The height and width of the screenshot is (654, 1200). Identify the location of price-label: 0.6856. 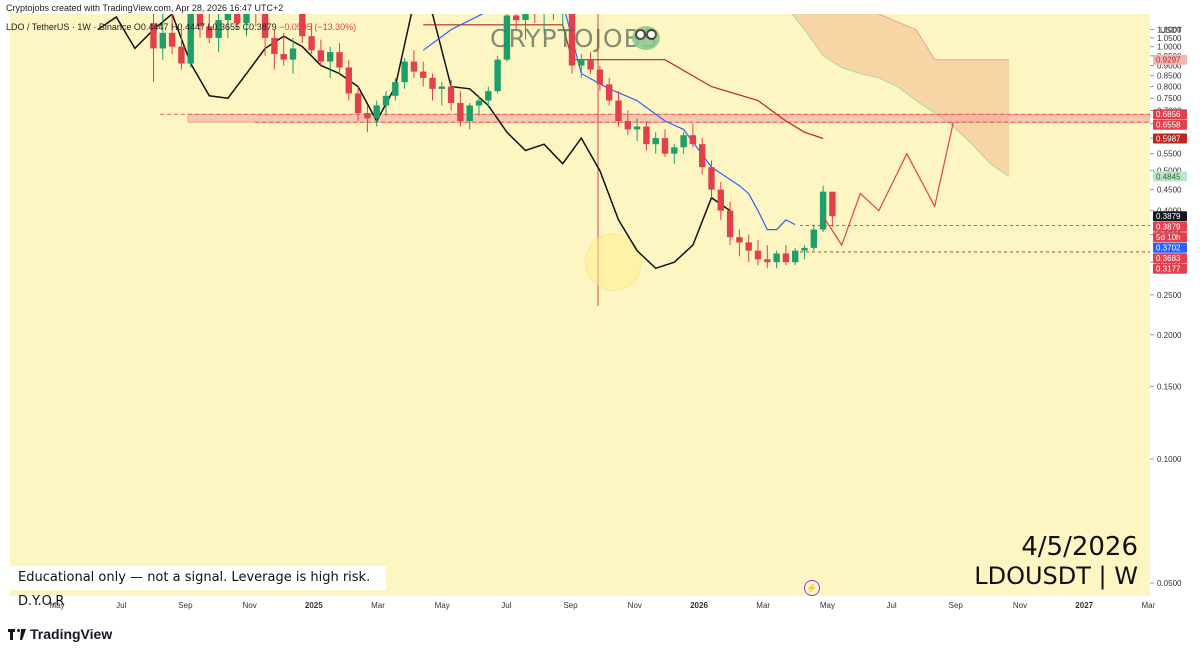
(1168, 114).